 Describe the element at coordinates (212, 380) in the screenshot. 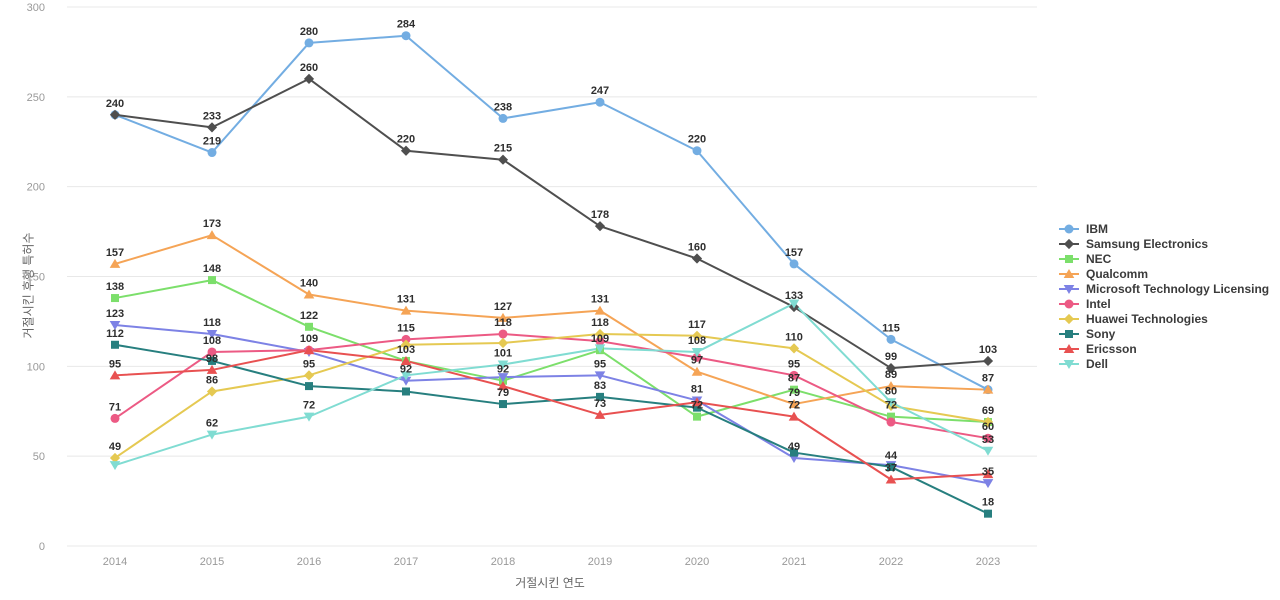

I see `data-point-label: 86` at that location.